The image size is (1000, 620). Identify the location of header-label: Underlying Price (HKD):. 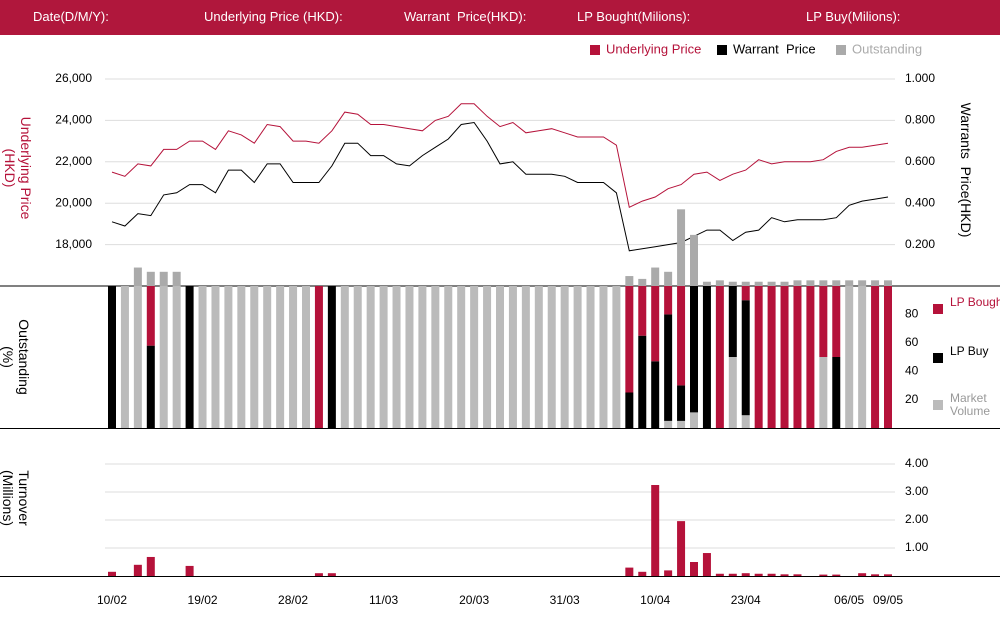
(273, 16).